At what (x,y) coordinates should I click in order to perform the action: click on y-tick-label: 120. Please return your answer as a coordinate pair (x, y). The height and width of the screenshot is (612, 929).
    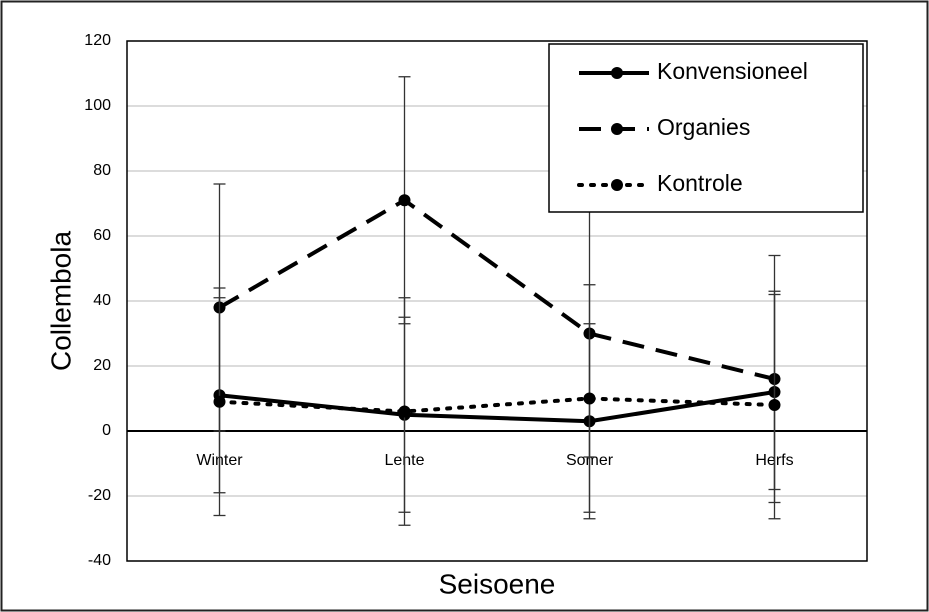
    Looking at the image, I should click on (97, 40).